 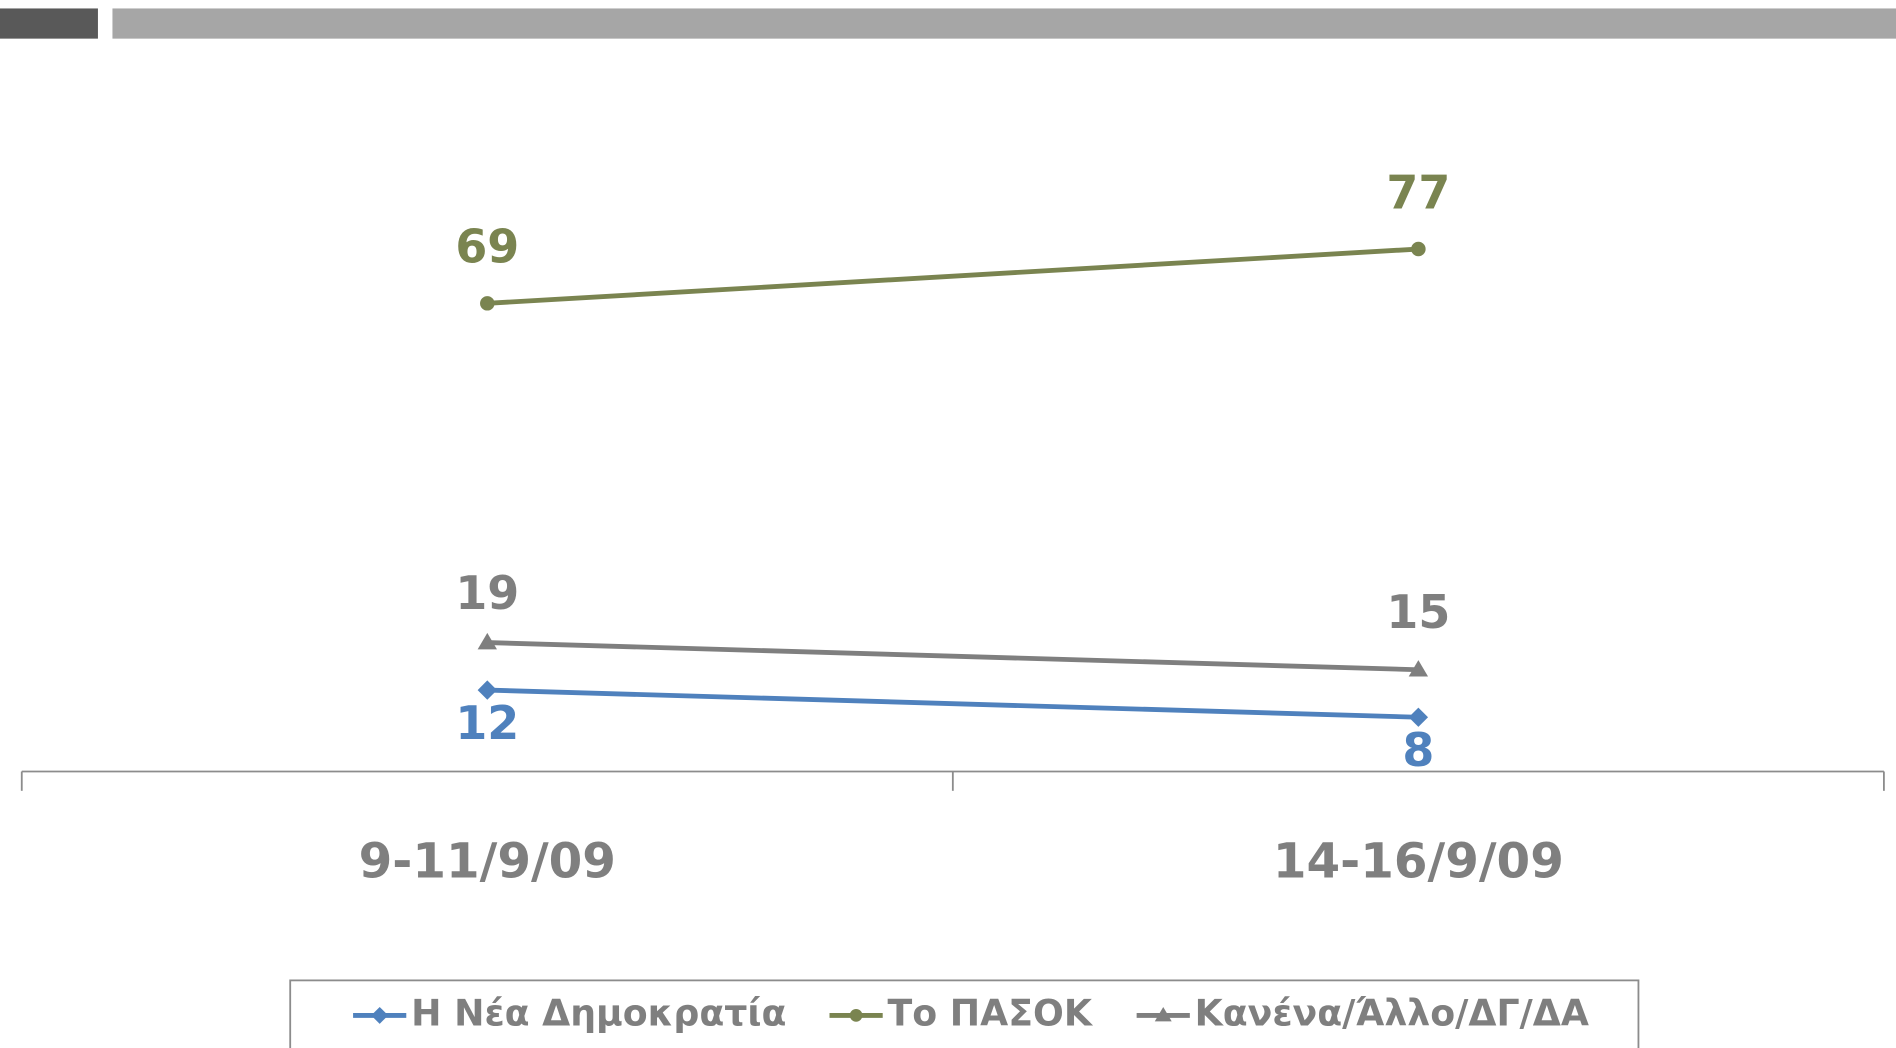 I want to click on x-tick-label: 9-11/9/09, so click(x=487, y=862).